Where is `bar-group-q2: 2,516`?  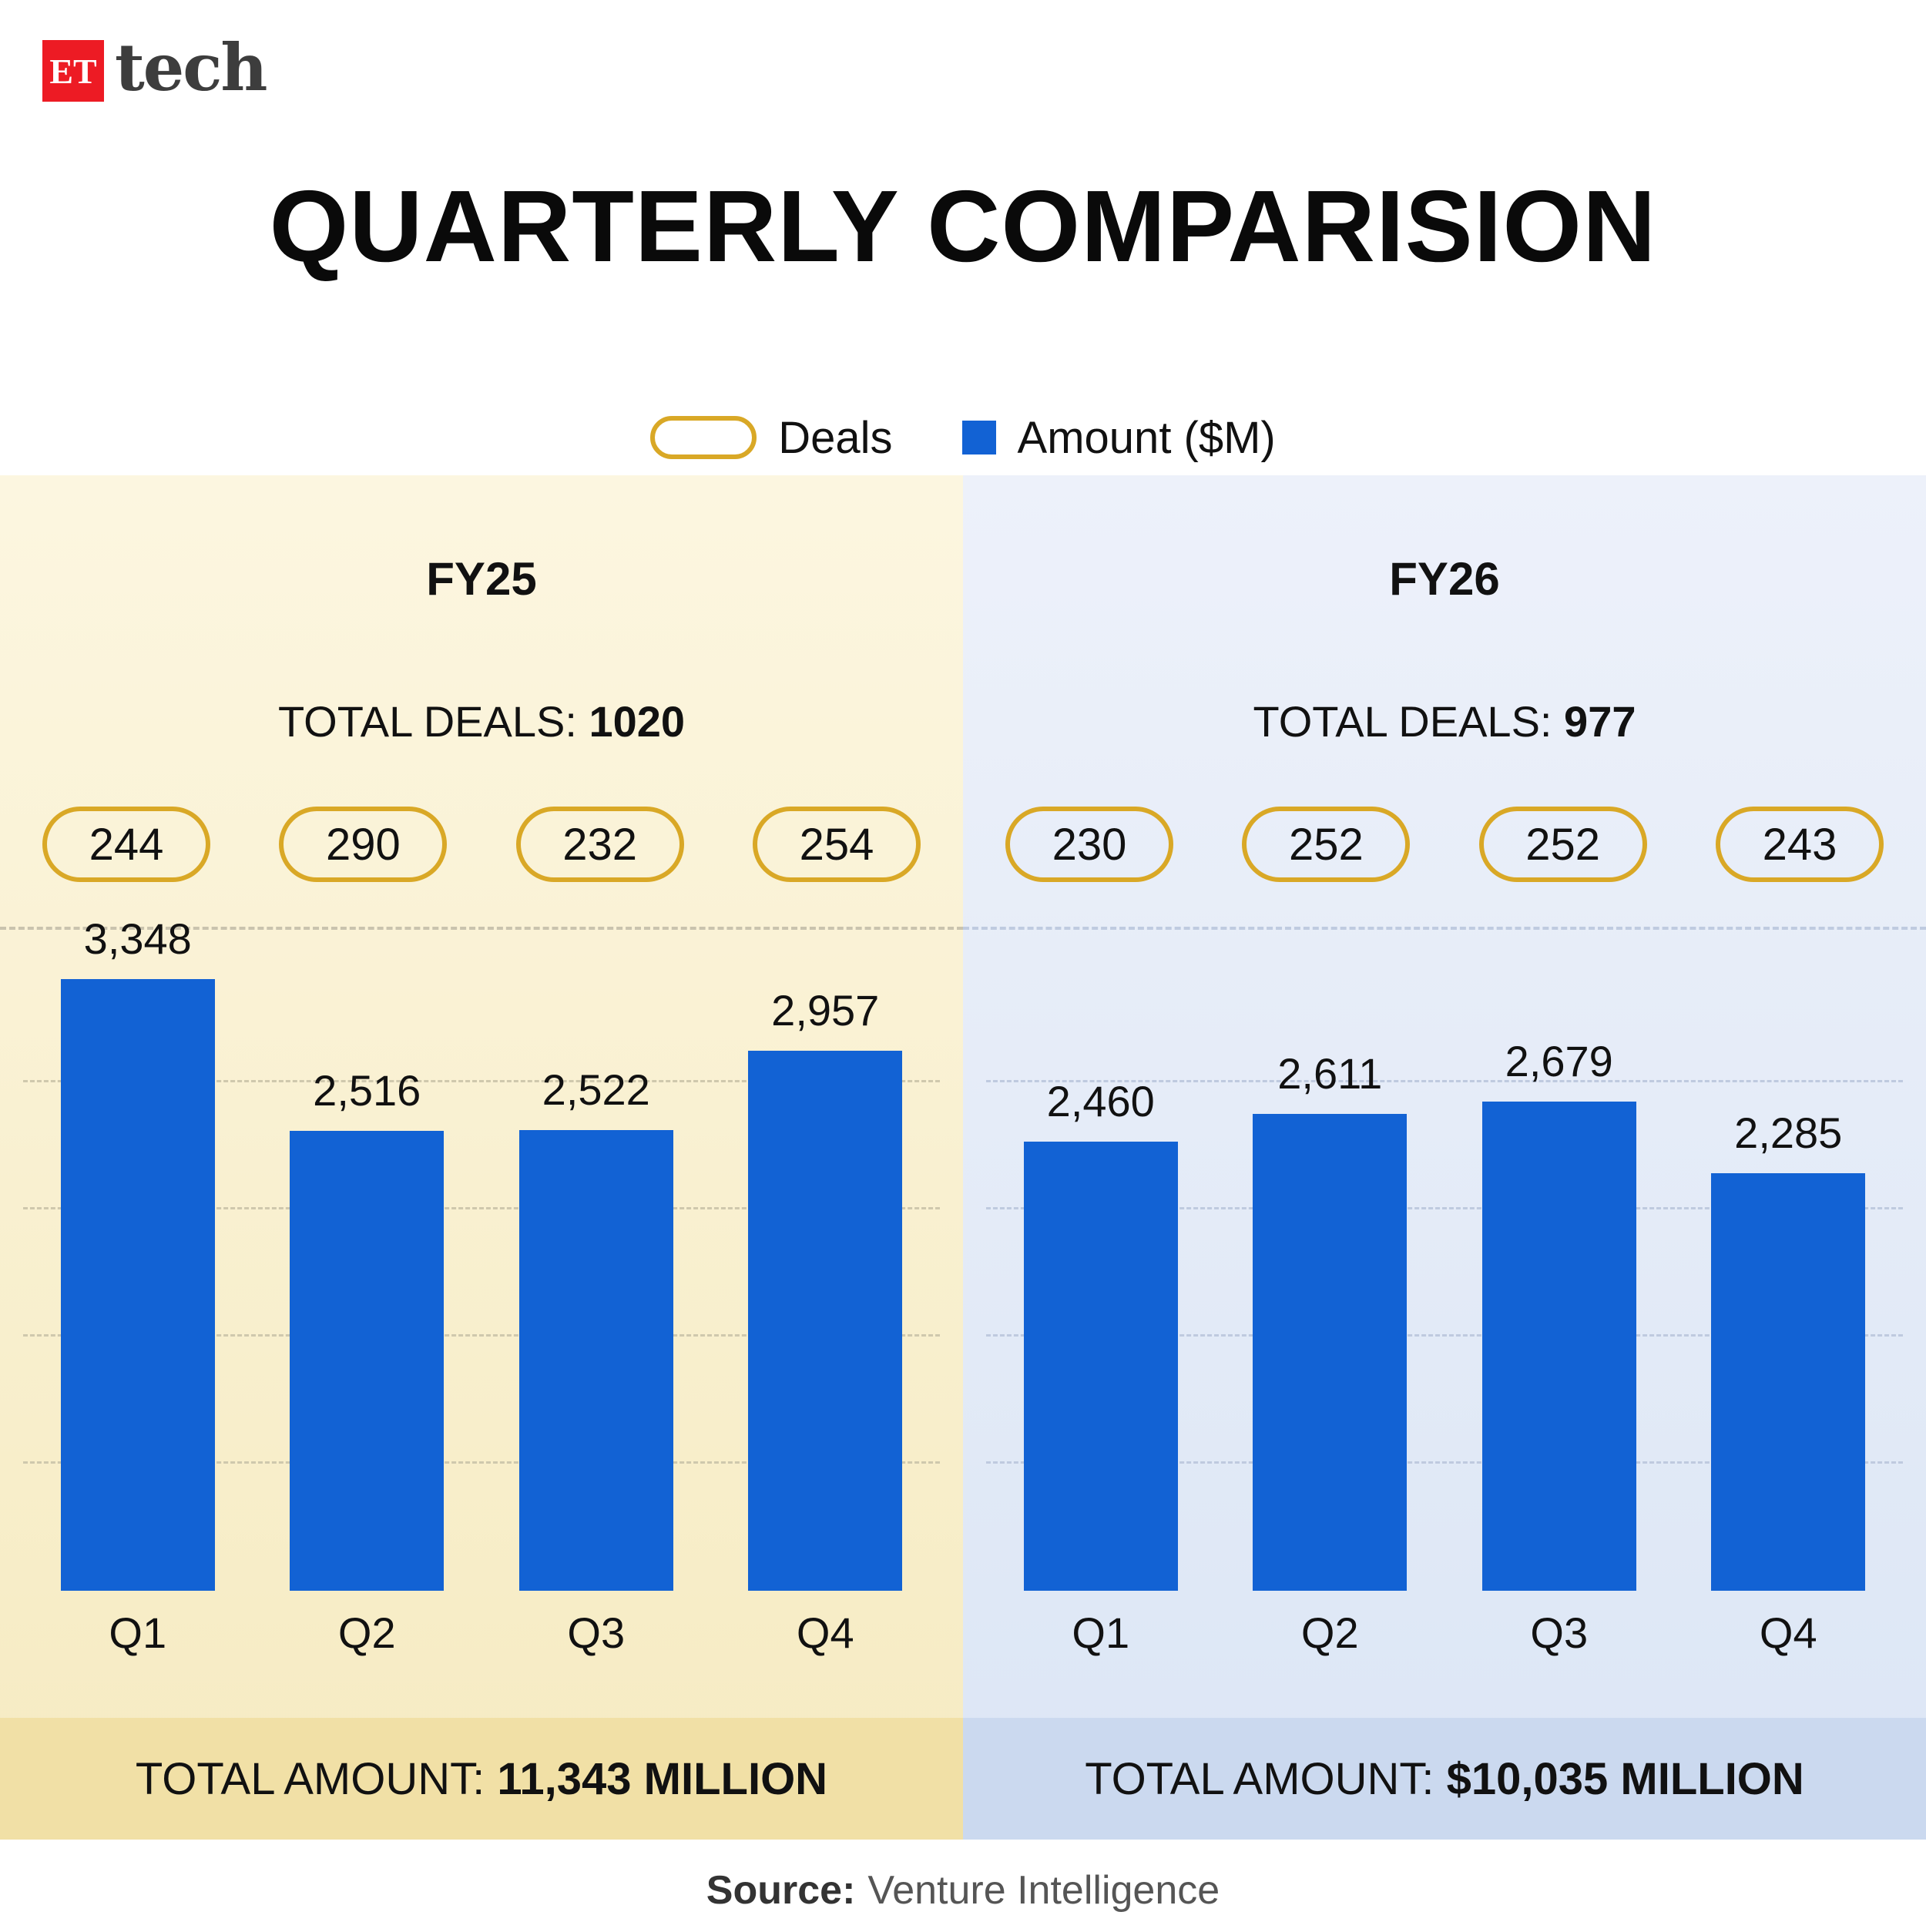 bar-group-q2: 2,516 is located at coordinates (367, 1328).